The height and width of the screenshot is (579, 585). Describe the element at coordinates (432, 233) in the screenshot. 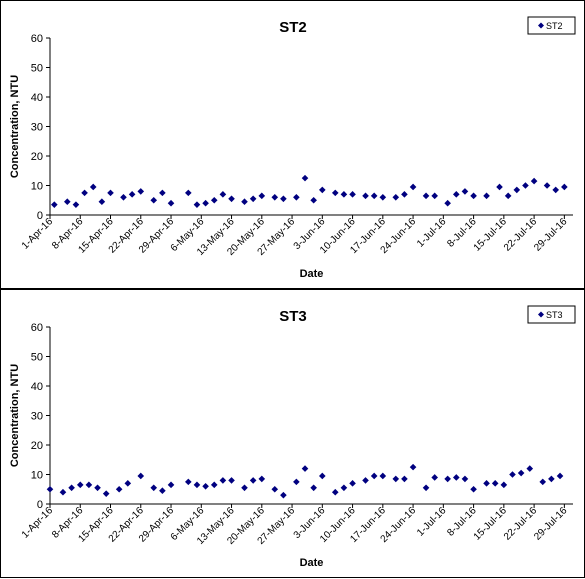

I see `x-tick-label: 1-Jul-16` at that location.